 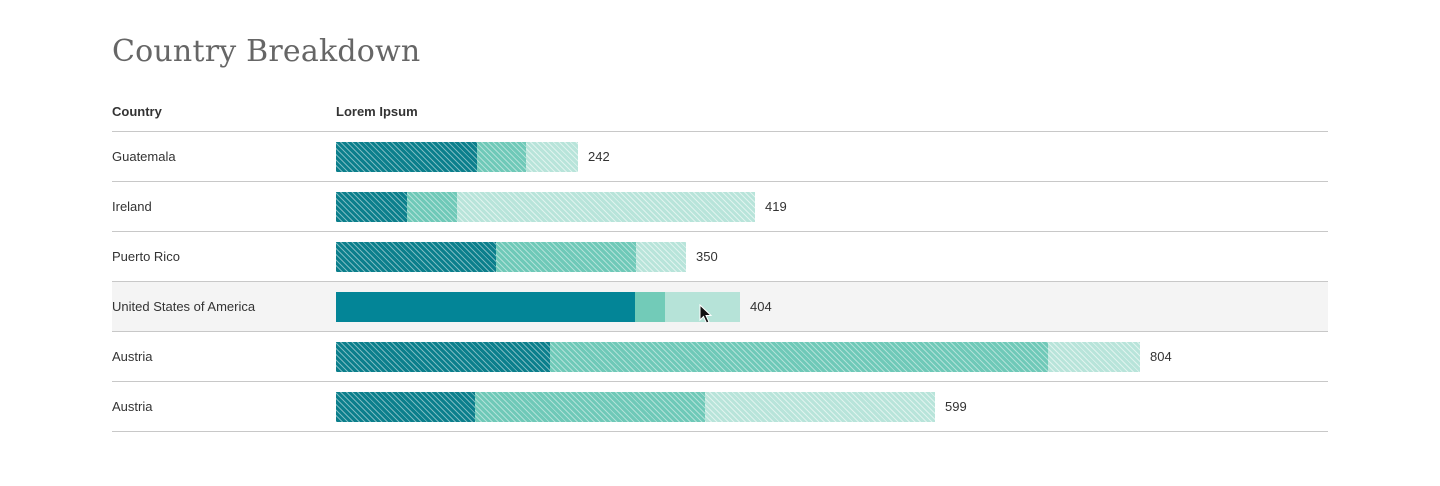 What do you see at coordinates (144, 156) in the screenshot?
I see `country-label: Guatemala` at bounding box center [144, 156].